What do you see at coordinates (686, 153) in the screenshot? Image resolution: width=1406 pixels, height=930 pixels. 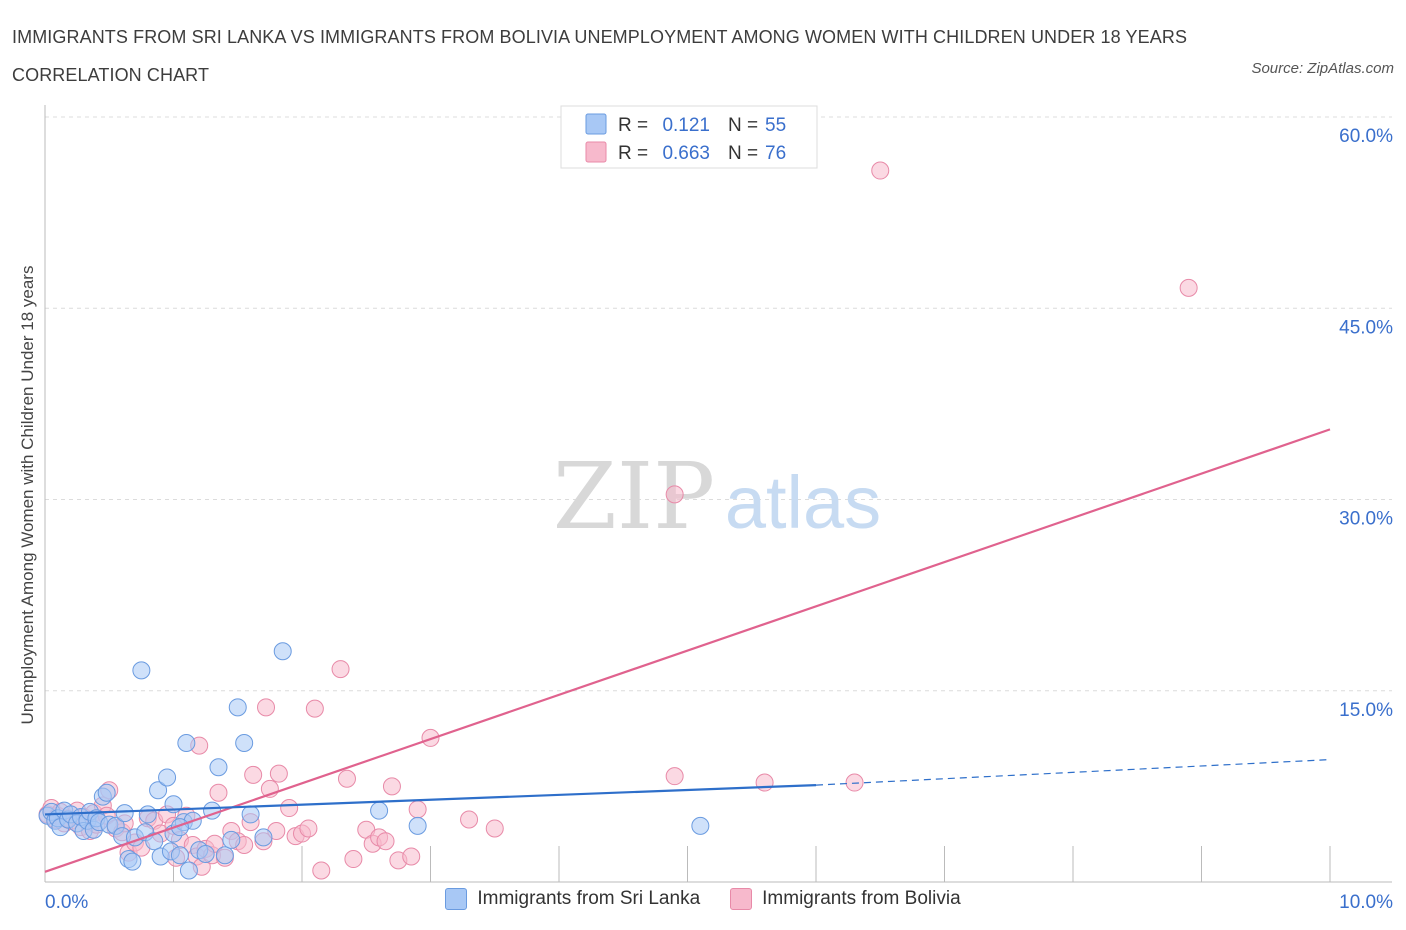 I see `legend-r-value-2: 0.663` at bounding box center [686, 153].